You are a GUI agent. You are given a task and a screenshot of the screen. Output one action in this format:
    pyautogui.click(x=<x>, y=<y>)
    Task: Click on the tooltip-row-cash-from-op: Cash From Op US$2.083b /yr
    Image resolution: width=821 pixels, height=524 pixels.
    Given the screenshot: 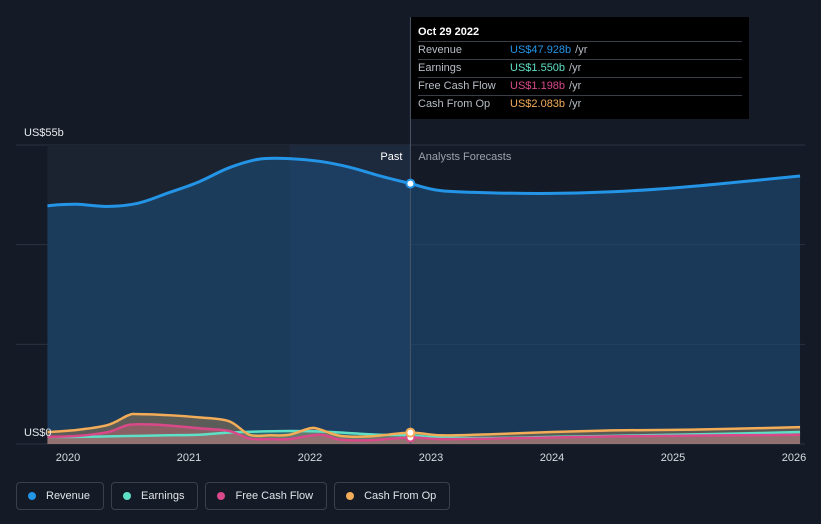 What is the action you would take?
    pyautogui.click(x=580, y=104)
    